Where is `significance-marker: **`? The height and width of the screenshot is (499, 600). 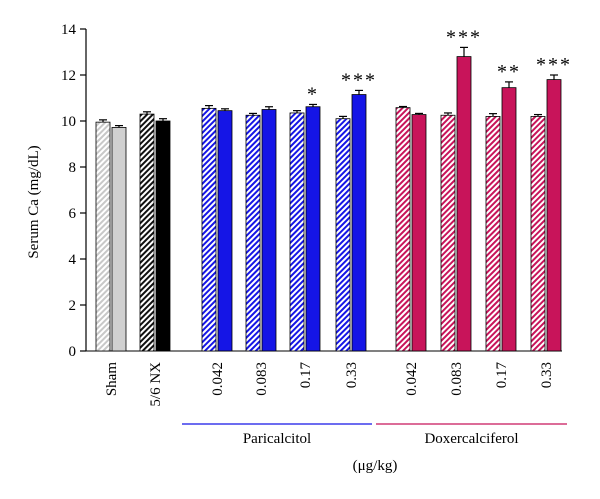
significance-marker: ** is located at coordinates (509, 72).